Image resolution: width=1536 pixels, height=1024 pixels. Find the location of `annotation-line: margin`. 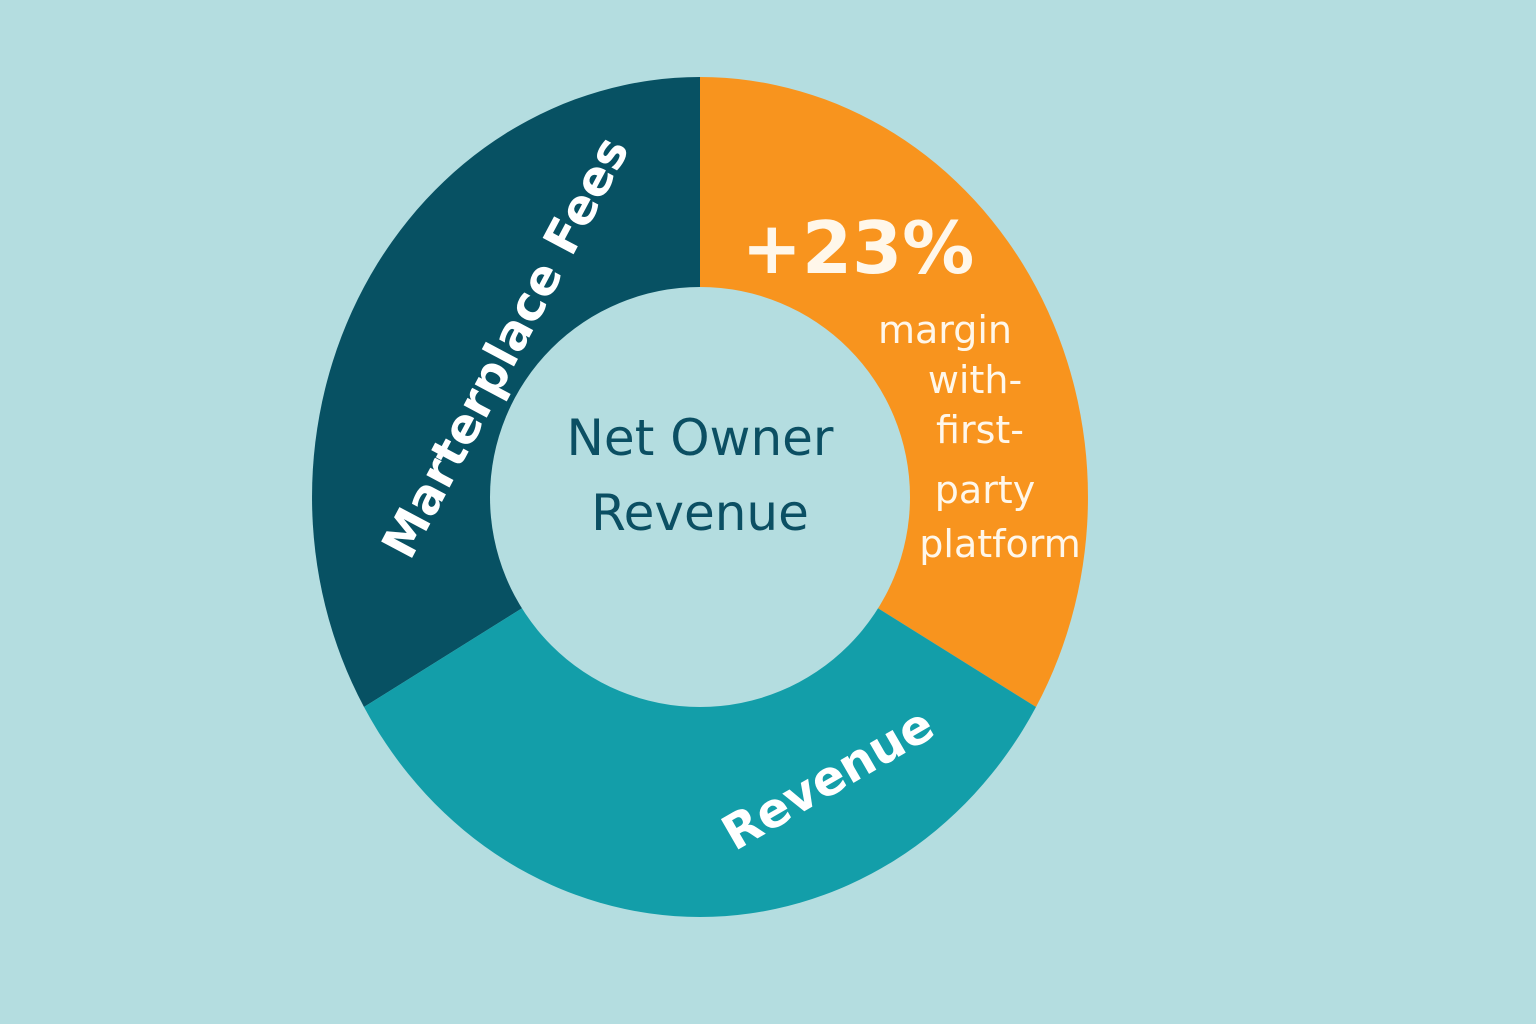

annotation-line: margin is located at coordinates (945, 330).